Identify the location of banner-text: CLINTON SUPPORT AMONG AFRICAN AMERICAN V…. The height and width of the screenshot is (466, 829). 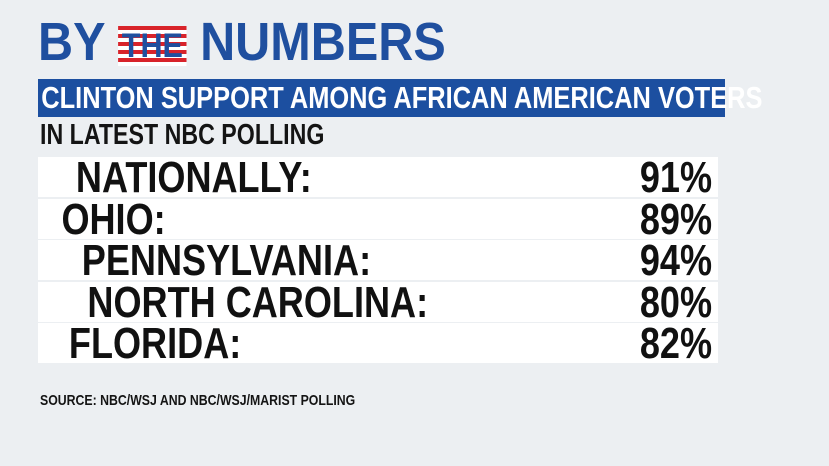
(402, 97).